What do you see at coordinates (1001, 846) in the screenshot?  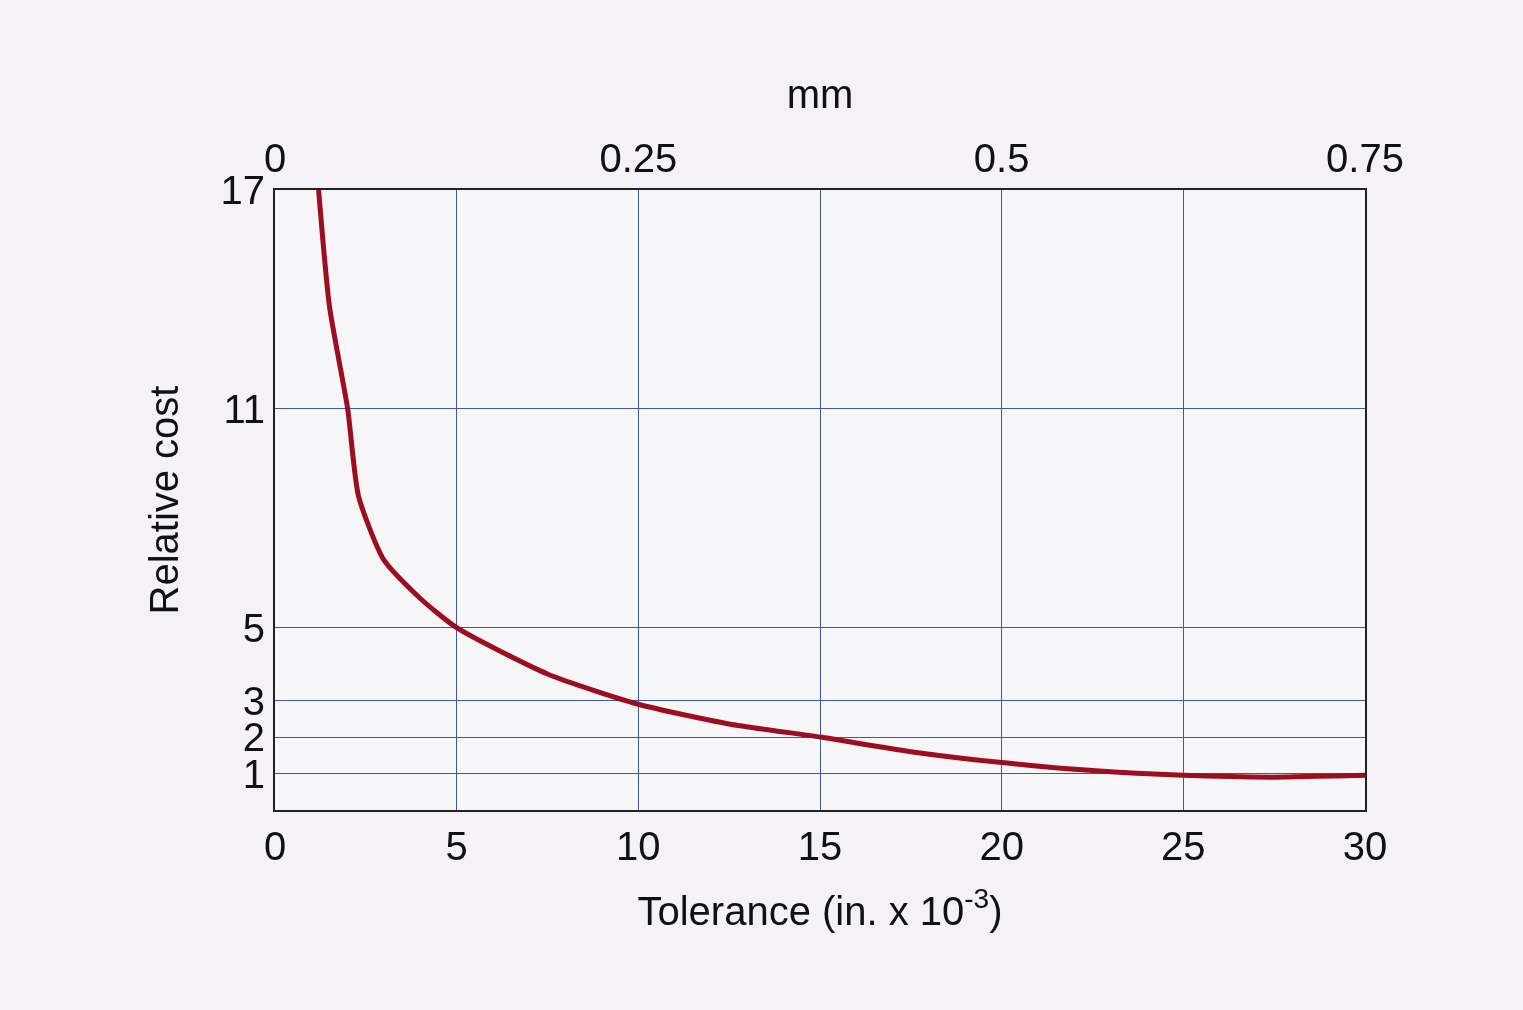 I see `x-tick-label: 20` at bounding box center [1001, 846].